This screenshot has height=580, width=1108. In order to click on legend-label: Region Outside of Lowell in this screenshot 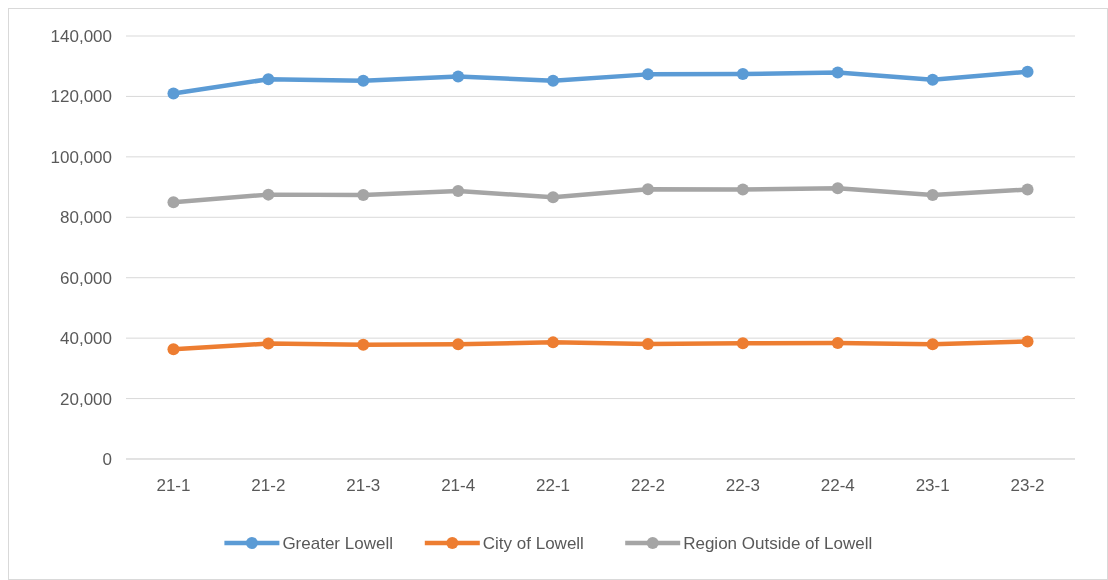, I will do `click(778, 543)`.